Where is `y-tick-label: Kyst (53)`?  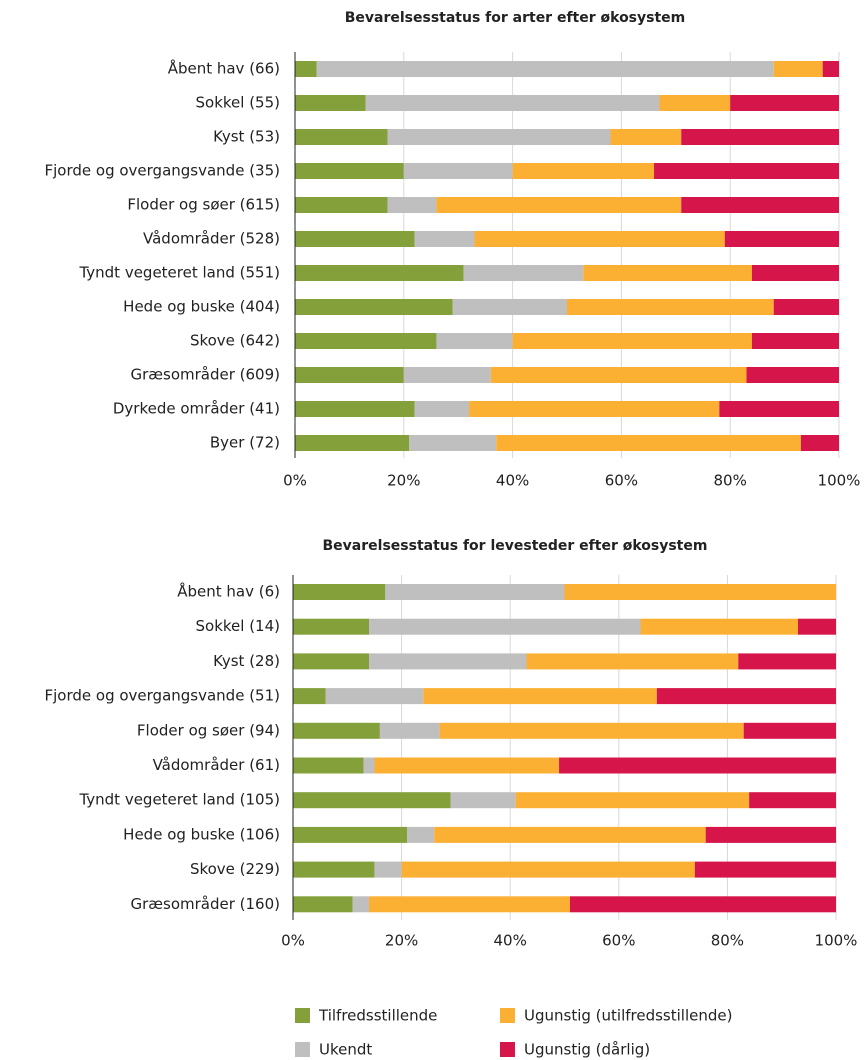 y-tick-label: Kyst (53) is located at coordinates (246, 137).